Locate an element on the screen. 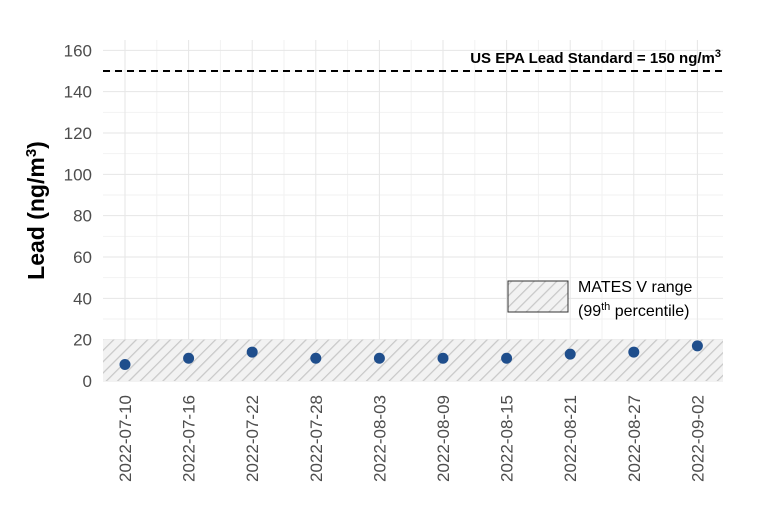 The width and height of the screenshot is (760, 514). legend: MATES V range (99th percentile) is located at coordinates (600, 299).